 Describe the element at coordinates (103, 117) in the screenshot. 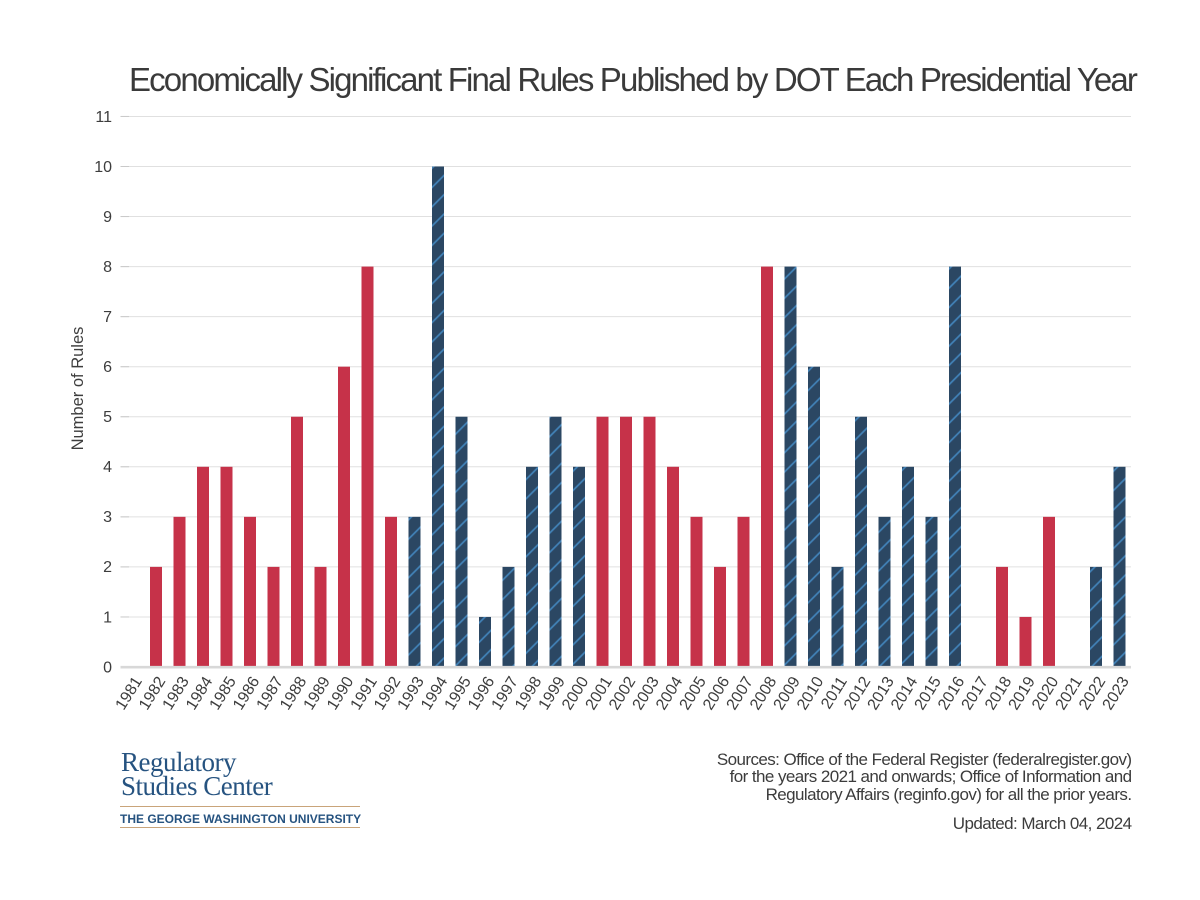

I see `svg-text: 11` at that location.